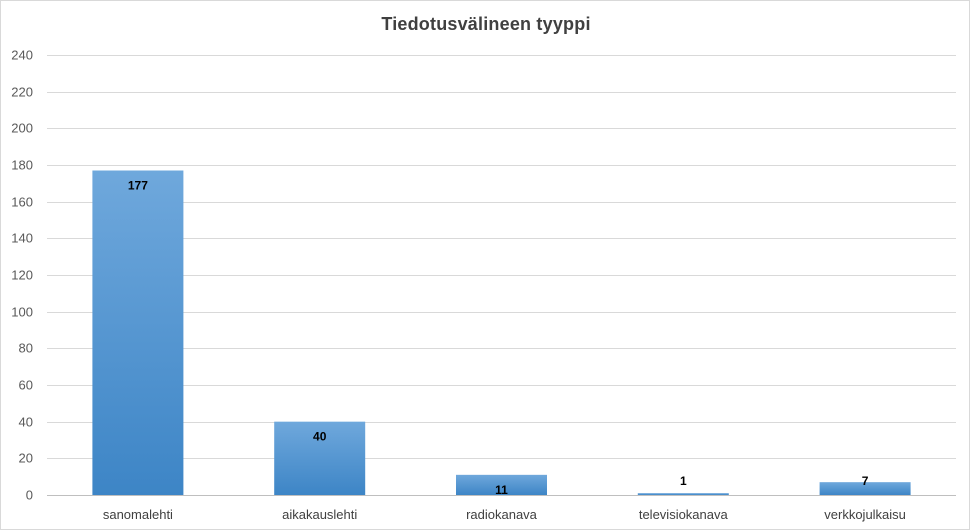 The width and height of the screenshot is (970, 531). Describe the element at coordinates (26, 458) in the screenshot. I see `y-tick-label: 20` at that location.